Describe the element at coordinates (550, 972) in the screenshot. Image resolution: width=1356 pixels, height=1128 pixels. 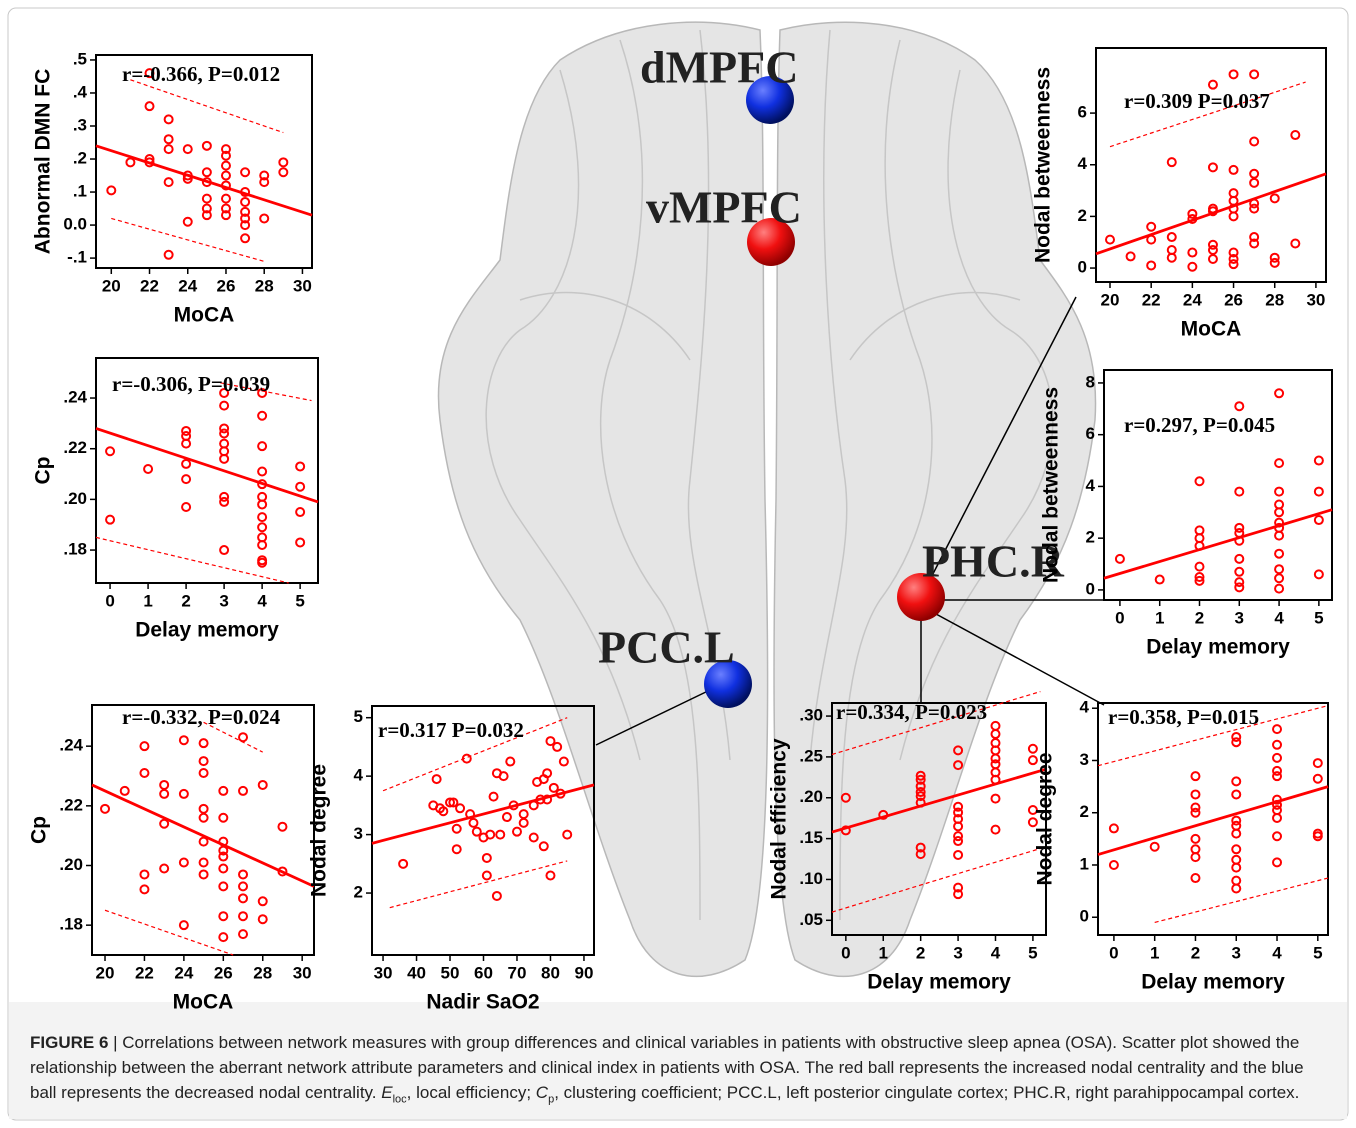
I see `x-tick-label: 80` at that location.